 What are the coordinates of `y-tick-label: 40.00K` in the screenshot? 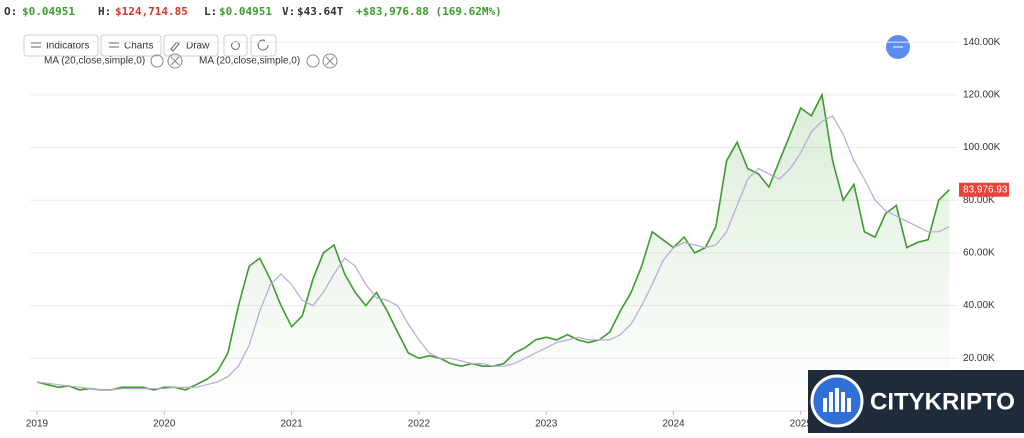 It's located at (979, 305).